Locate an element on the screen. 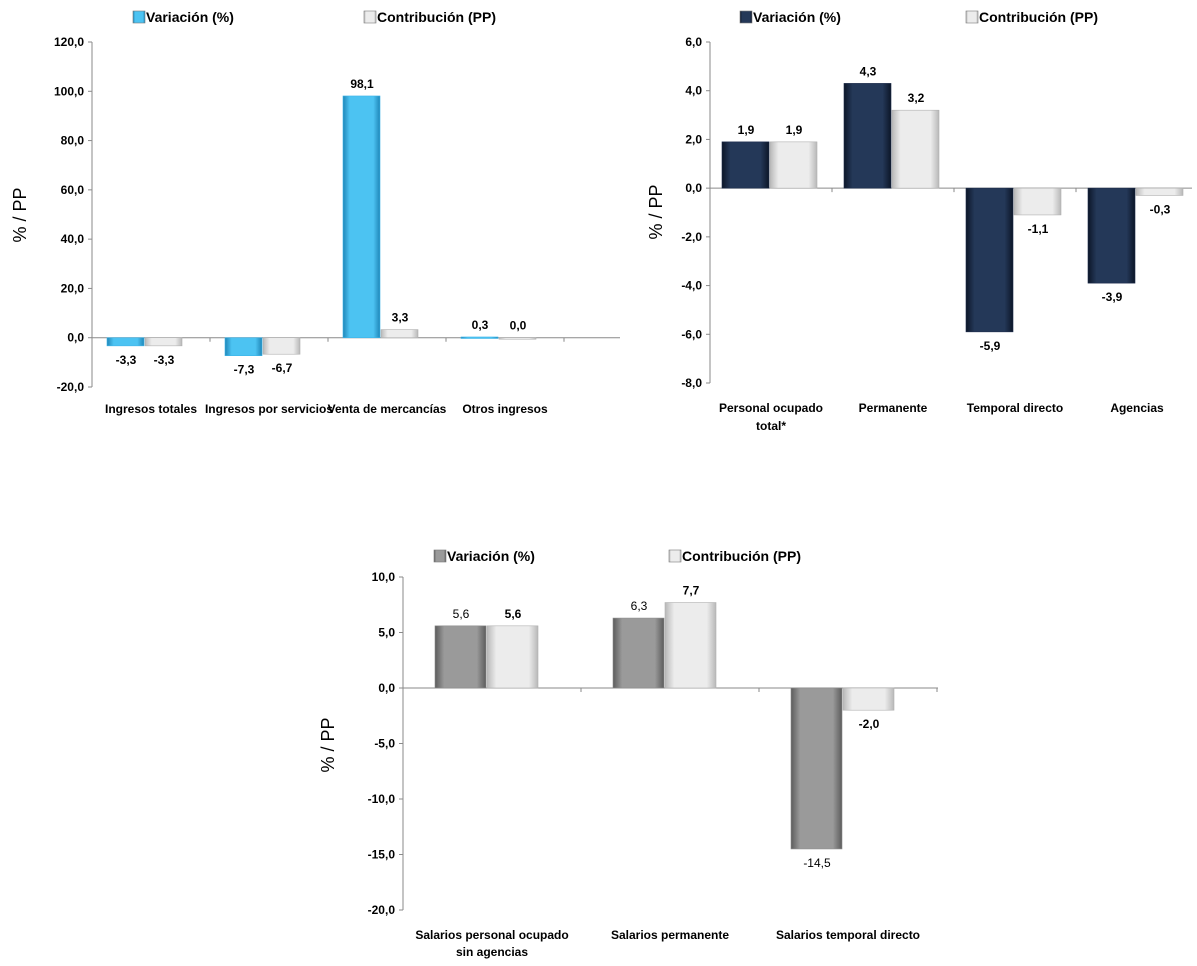  x-category-label: Salarios personal ocupado sin agencias is located at coordinates (491, 943).